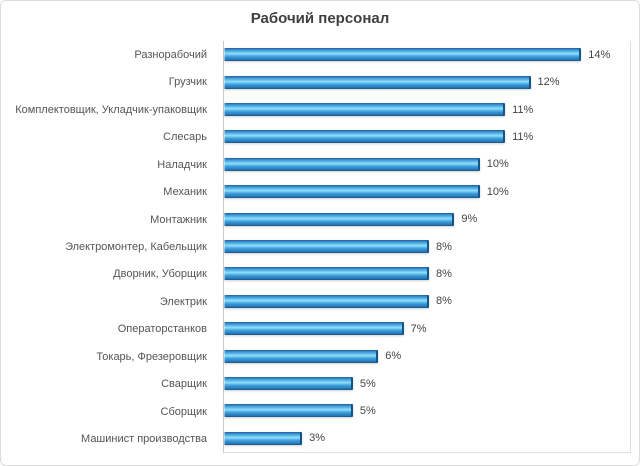  I want to click on category-label: Сварщик, so click(184, 384).